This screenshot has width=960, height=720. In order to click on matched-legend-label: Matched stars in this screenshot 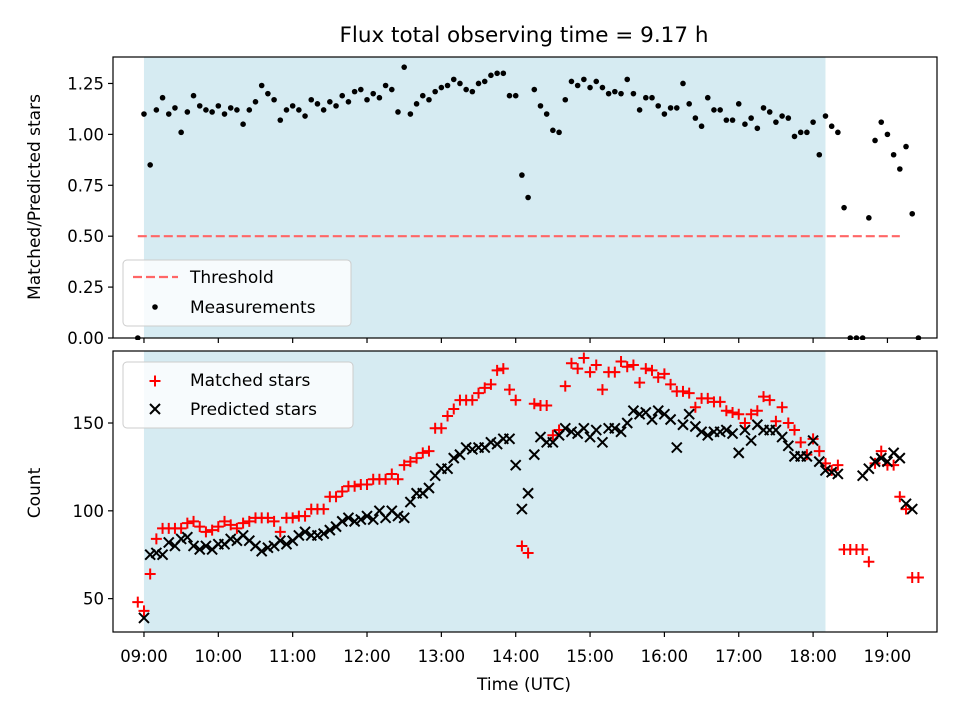, I will do `click(250, 381)`.